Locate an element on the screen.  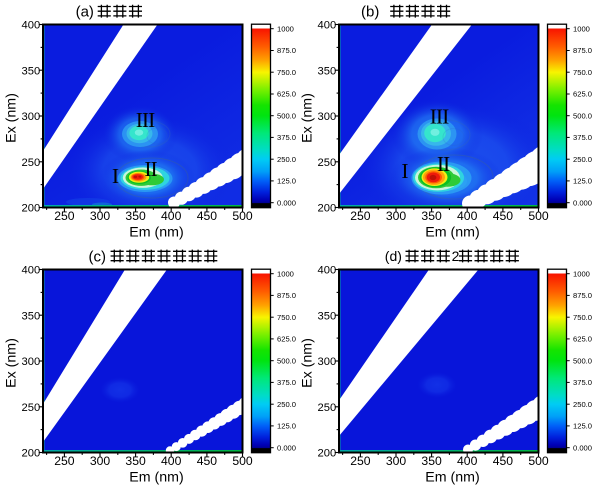
svg-text: (d) is located at coordinates (393, 256).